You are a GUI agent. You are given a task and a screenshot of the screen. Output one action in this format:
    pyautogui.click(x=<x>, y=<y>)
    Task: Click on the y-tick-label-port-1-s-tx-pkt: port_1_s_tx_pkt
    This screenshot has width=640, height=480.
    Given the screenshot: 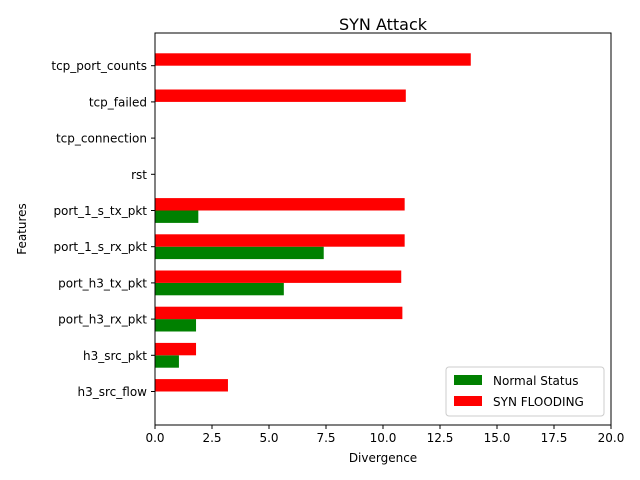 What is the action you would take?
    pyautogui.click(x=100, y=211)
    